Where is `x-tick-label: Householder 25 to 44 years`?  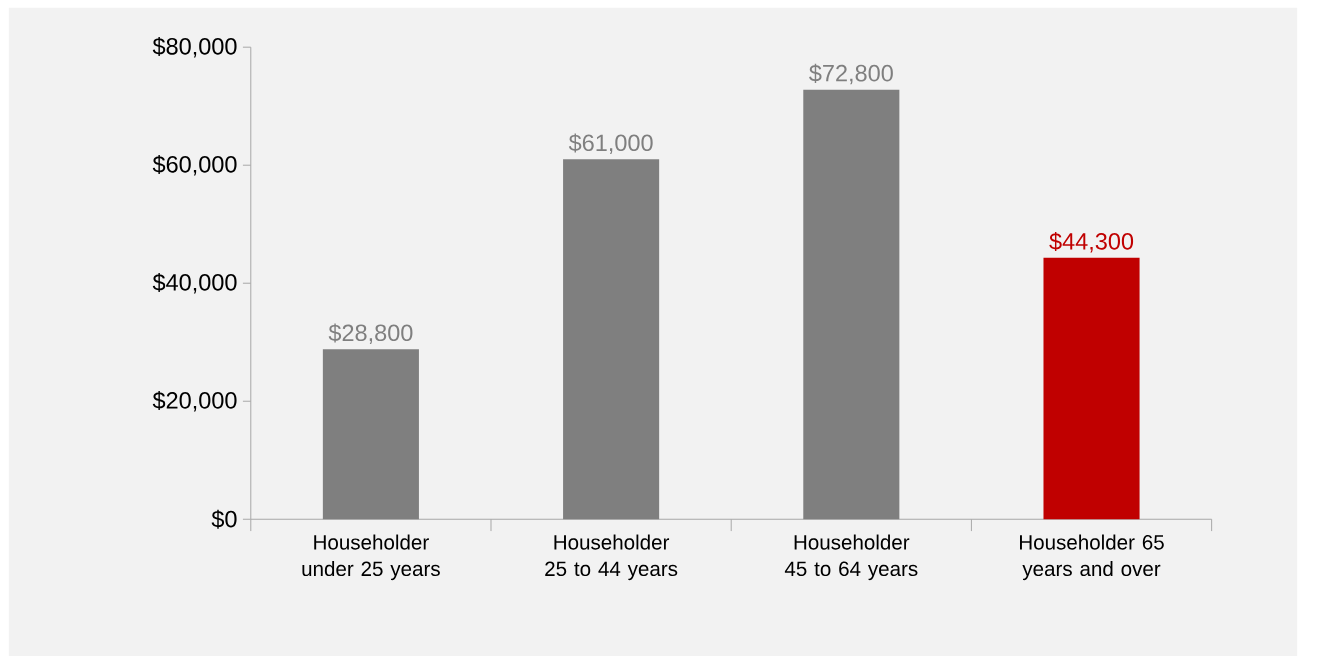
x-tick-label: Householder 25 to 44 years is located at coordinates (611, 557).